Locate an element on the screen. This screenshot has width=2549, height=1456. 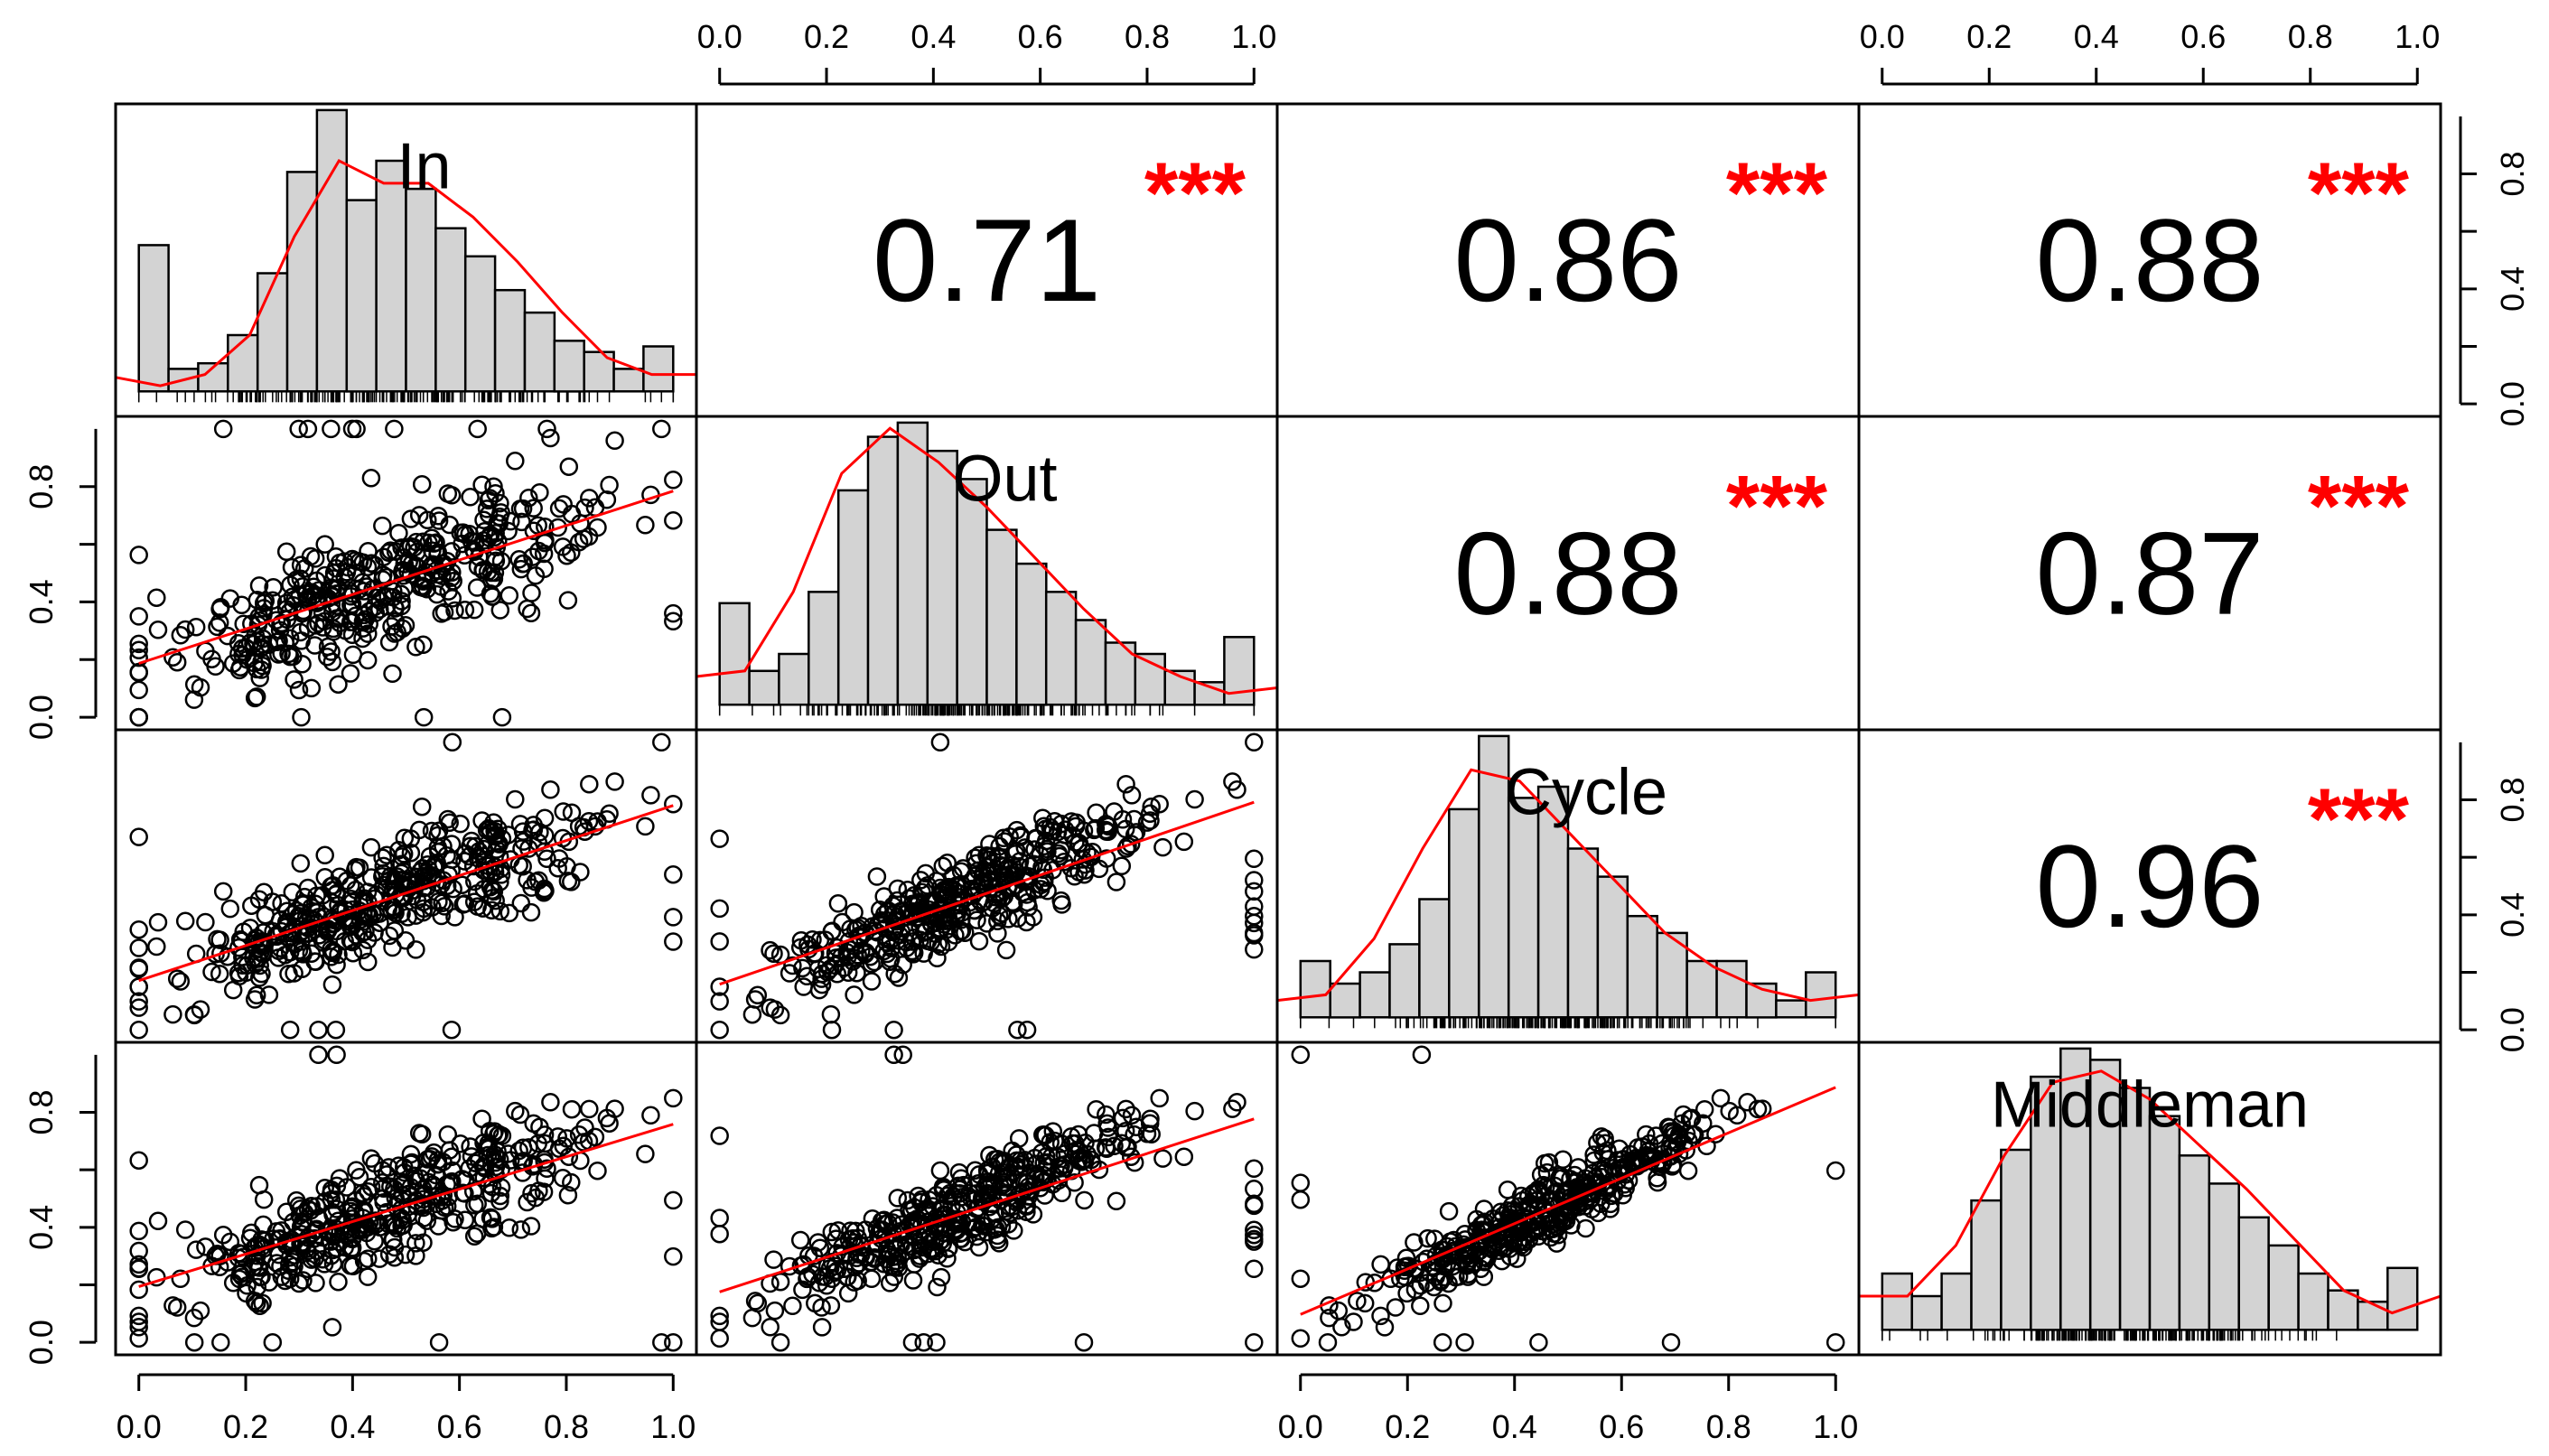
variable-label: In is located at coordinates (424, 166).